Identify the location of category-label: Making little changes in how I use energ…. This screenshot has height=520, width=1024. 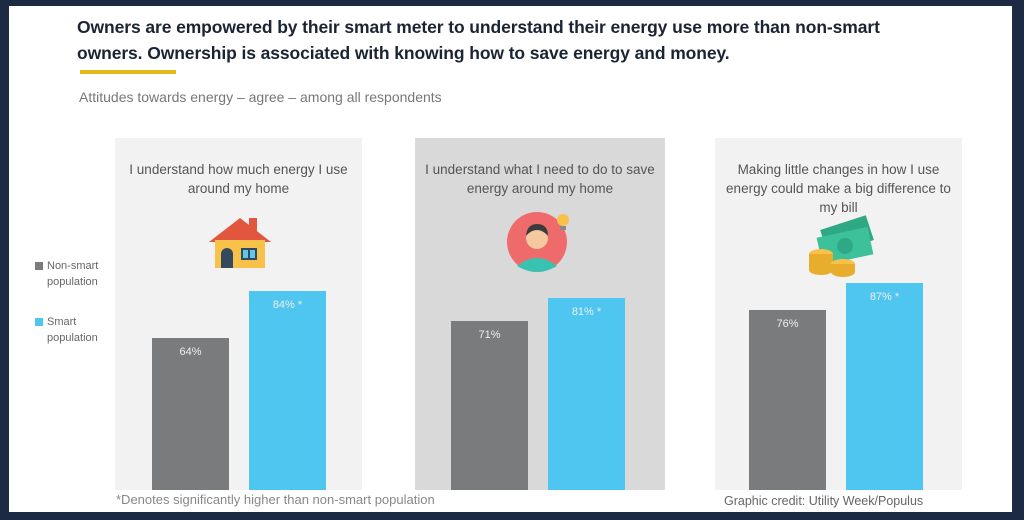
(838, 188).